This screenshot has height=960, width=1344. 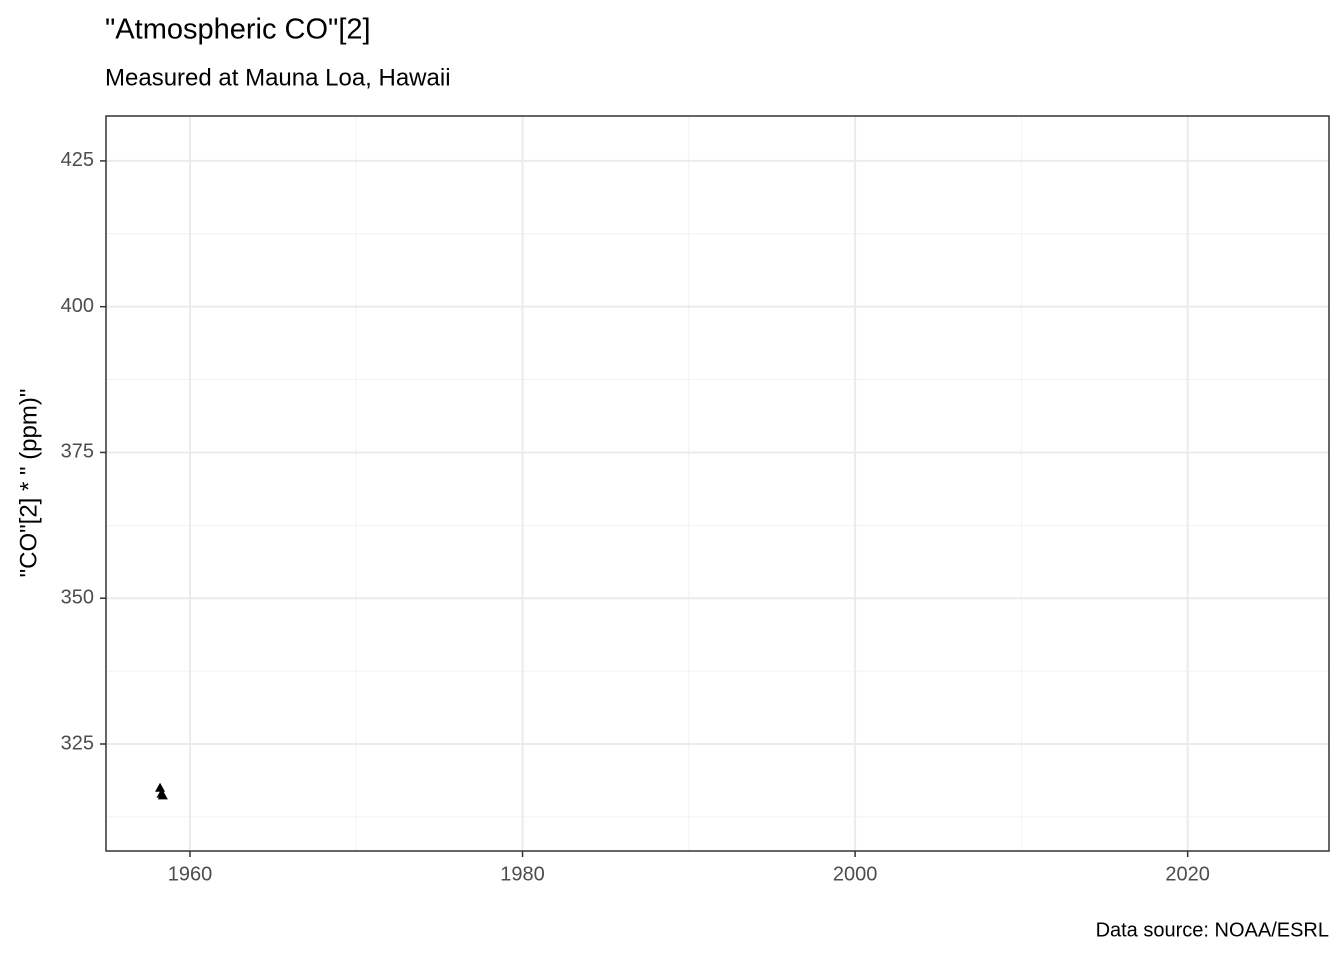 What do you see at coordinates (77, 743) in the screenshot?
I see `y-tick-label: 325` at bounding box center [77, 743].